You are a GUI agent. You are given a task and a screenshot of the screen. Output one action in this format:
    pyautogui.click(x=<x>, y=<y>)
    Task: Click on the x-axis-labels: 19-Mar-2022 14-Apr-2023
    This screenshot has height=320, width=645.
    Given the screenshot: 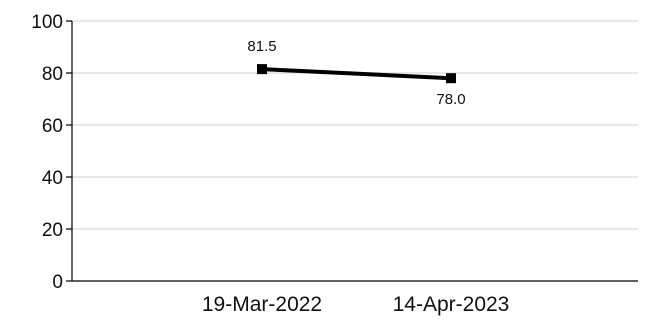 What is the action you would take?
    pyautogui.click(x=355, y=304)
    